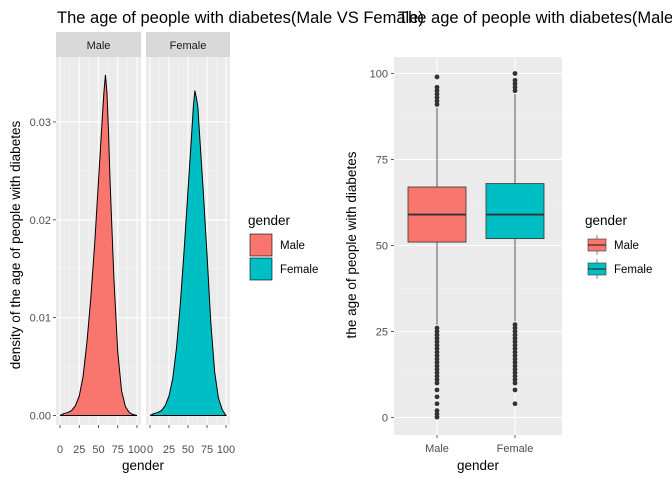  What do you see at coordinates (597, 245) in the screenshot?
I see `boxplot-legend-key-male` at bounding box center [597, 245].